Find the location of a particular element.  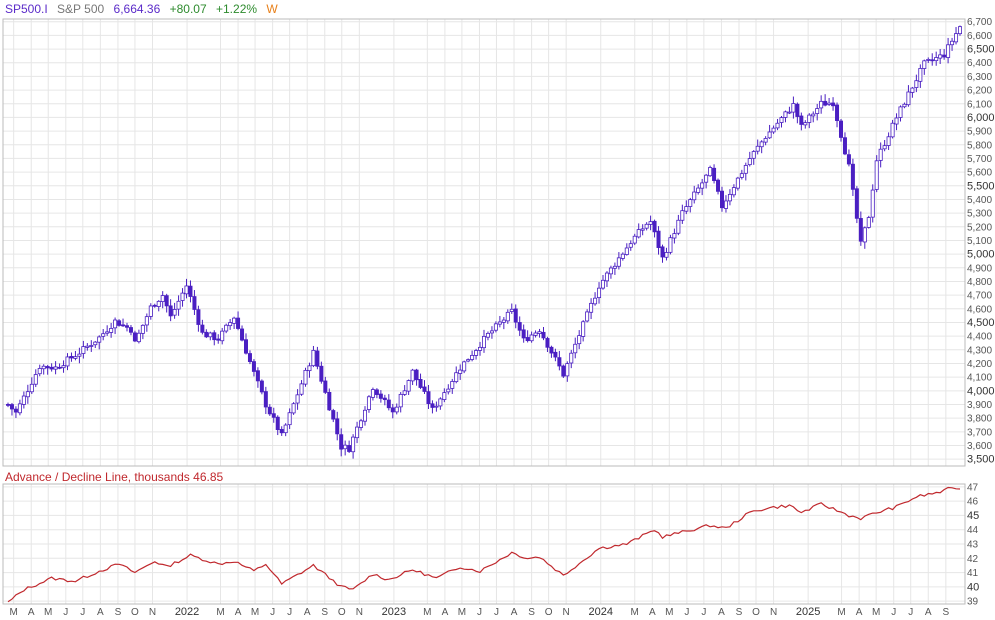

instrument-name: S&P 500 is located at coordinates (81, 9).